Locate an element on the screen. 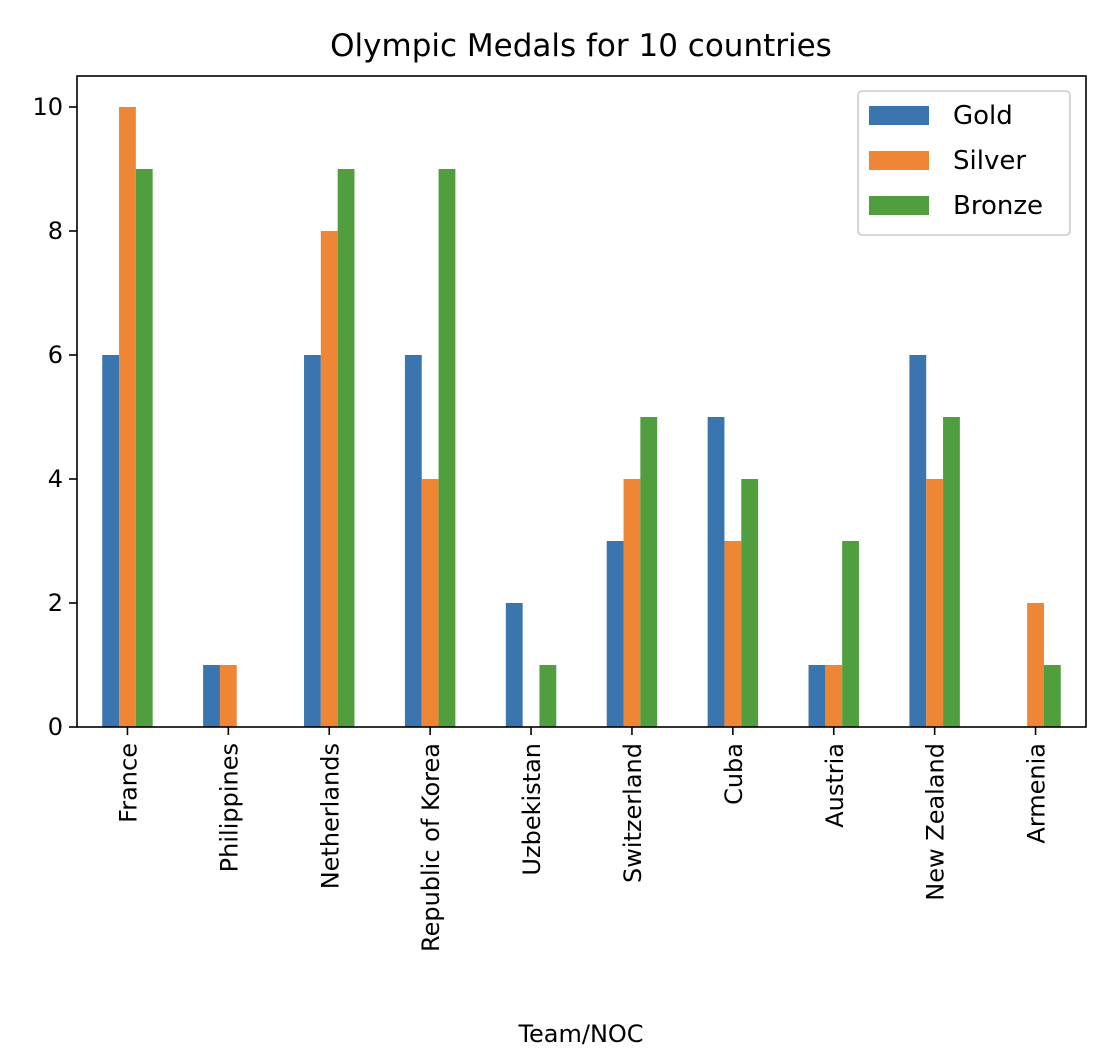 This screenshot has height=1062, width=1110. bar-silver-netherlands is located at coordinates (329, 479).